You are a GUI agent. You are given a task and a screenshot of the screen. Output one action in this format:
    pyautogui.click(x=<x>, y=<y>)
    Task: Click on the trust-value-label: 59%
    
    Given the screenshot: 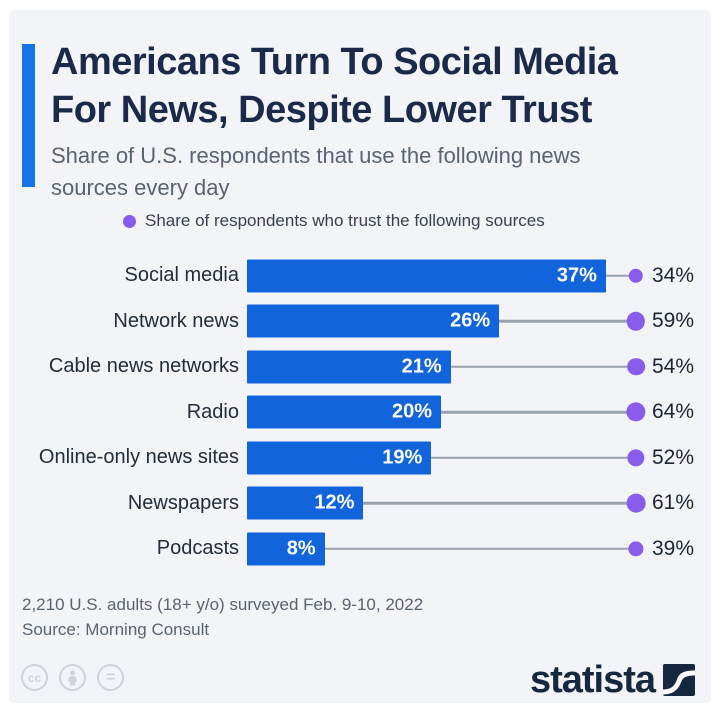 What is the action you would take?
    pyautogui.click(x=673, y=321)
    